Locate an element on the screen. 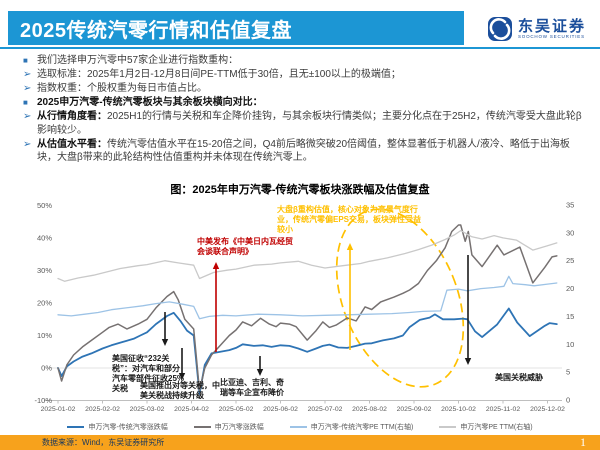 This screenshot has height=450, width=600. svg-text: 2025-09-02 is located at coordinates (414, 409).